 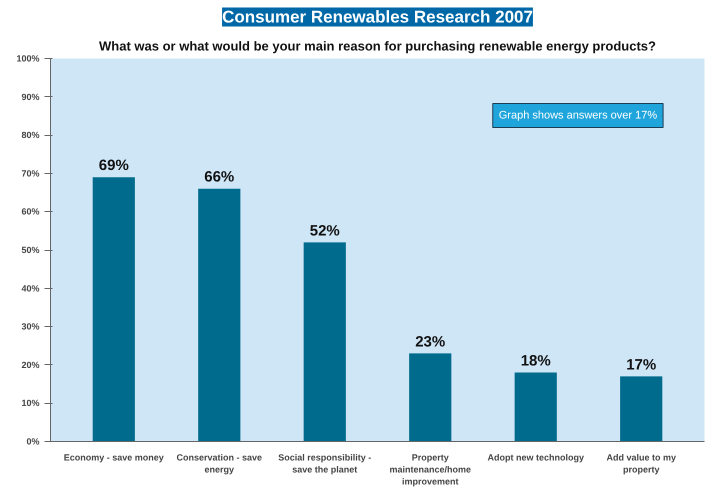 What do you see at coordinates (30, 403) in the screenshot?
I see `y-tick-label: 10%` at bounding box center [30, 403].